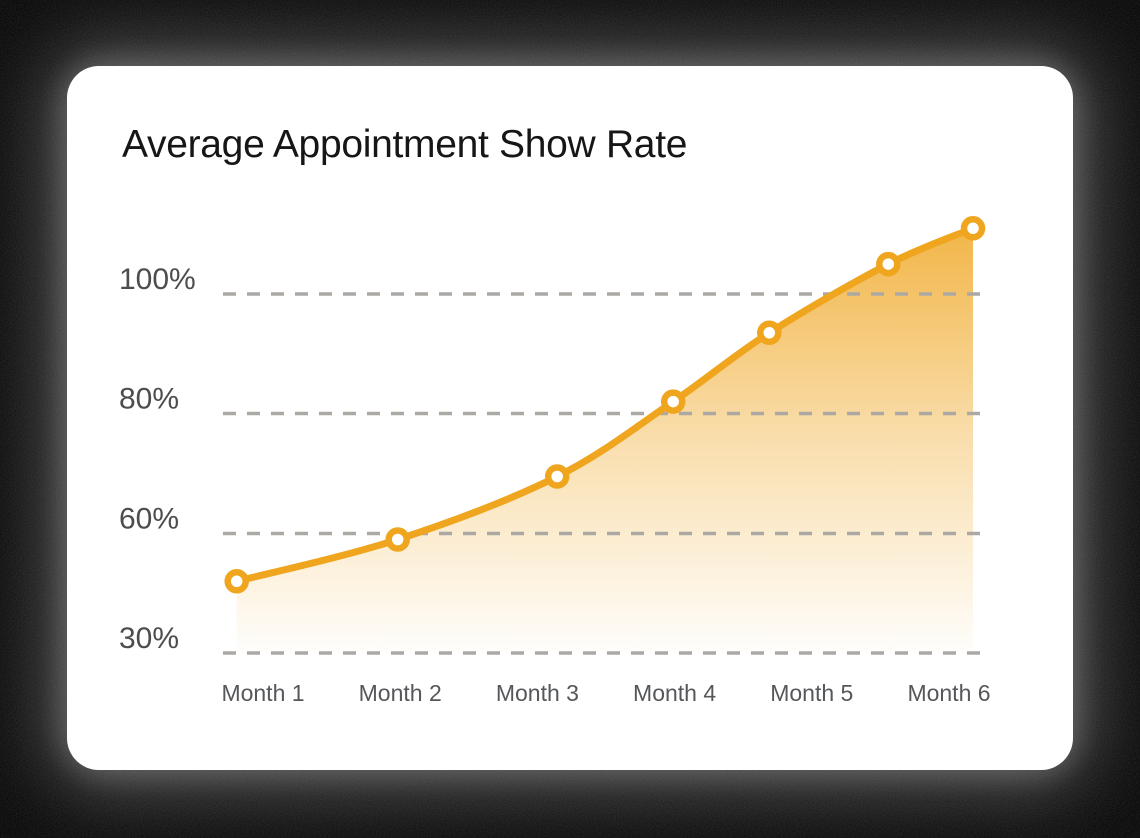 The width and height of the screenshot is (1140, 838). I want to click on y-axis-labels: 100% 80% 60% 30%, so click(157, 459).